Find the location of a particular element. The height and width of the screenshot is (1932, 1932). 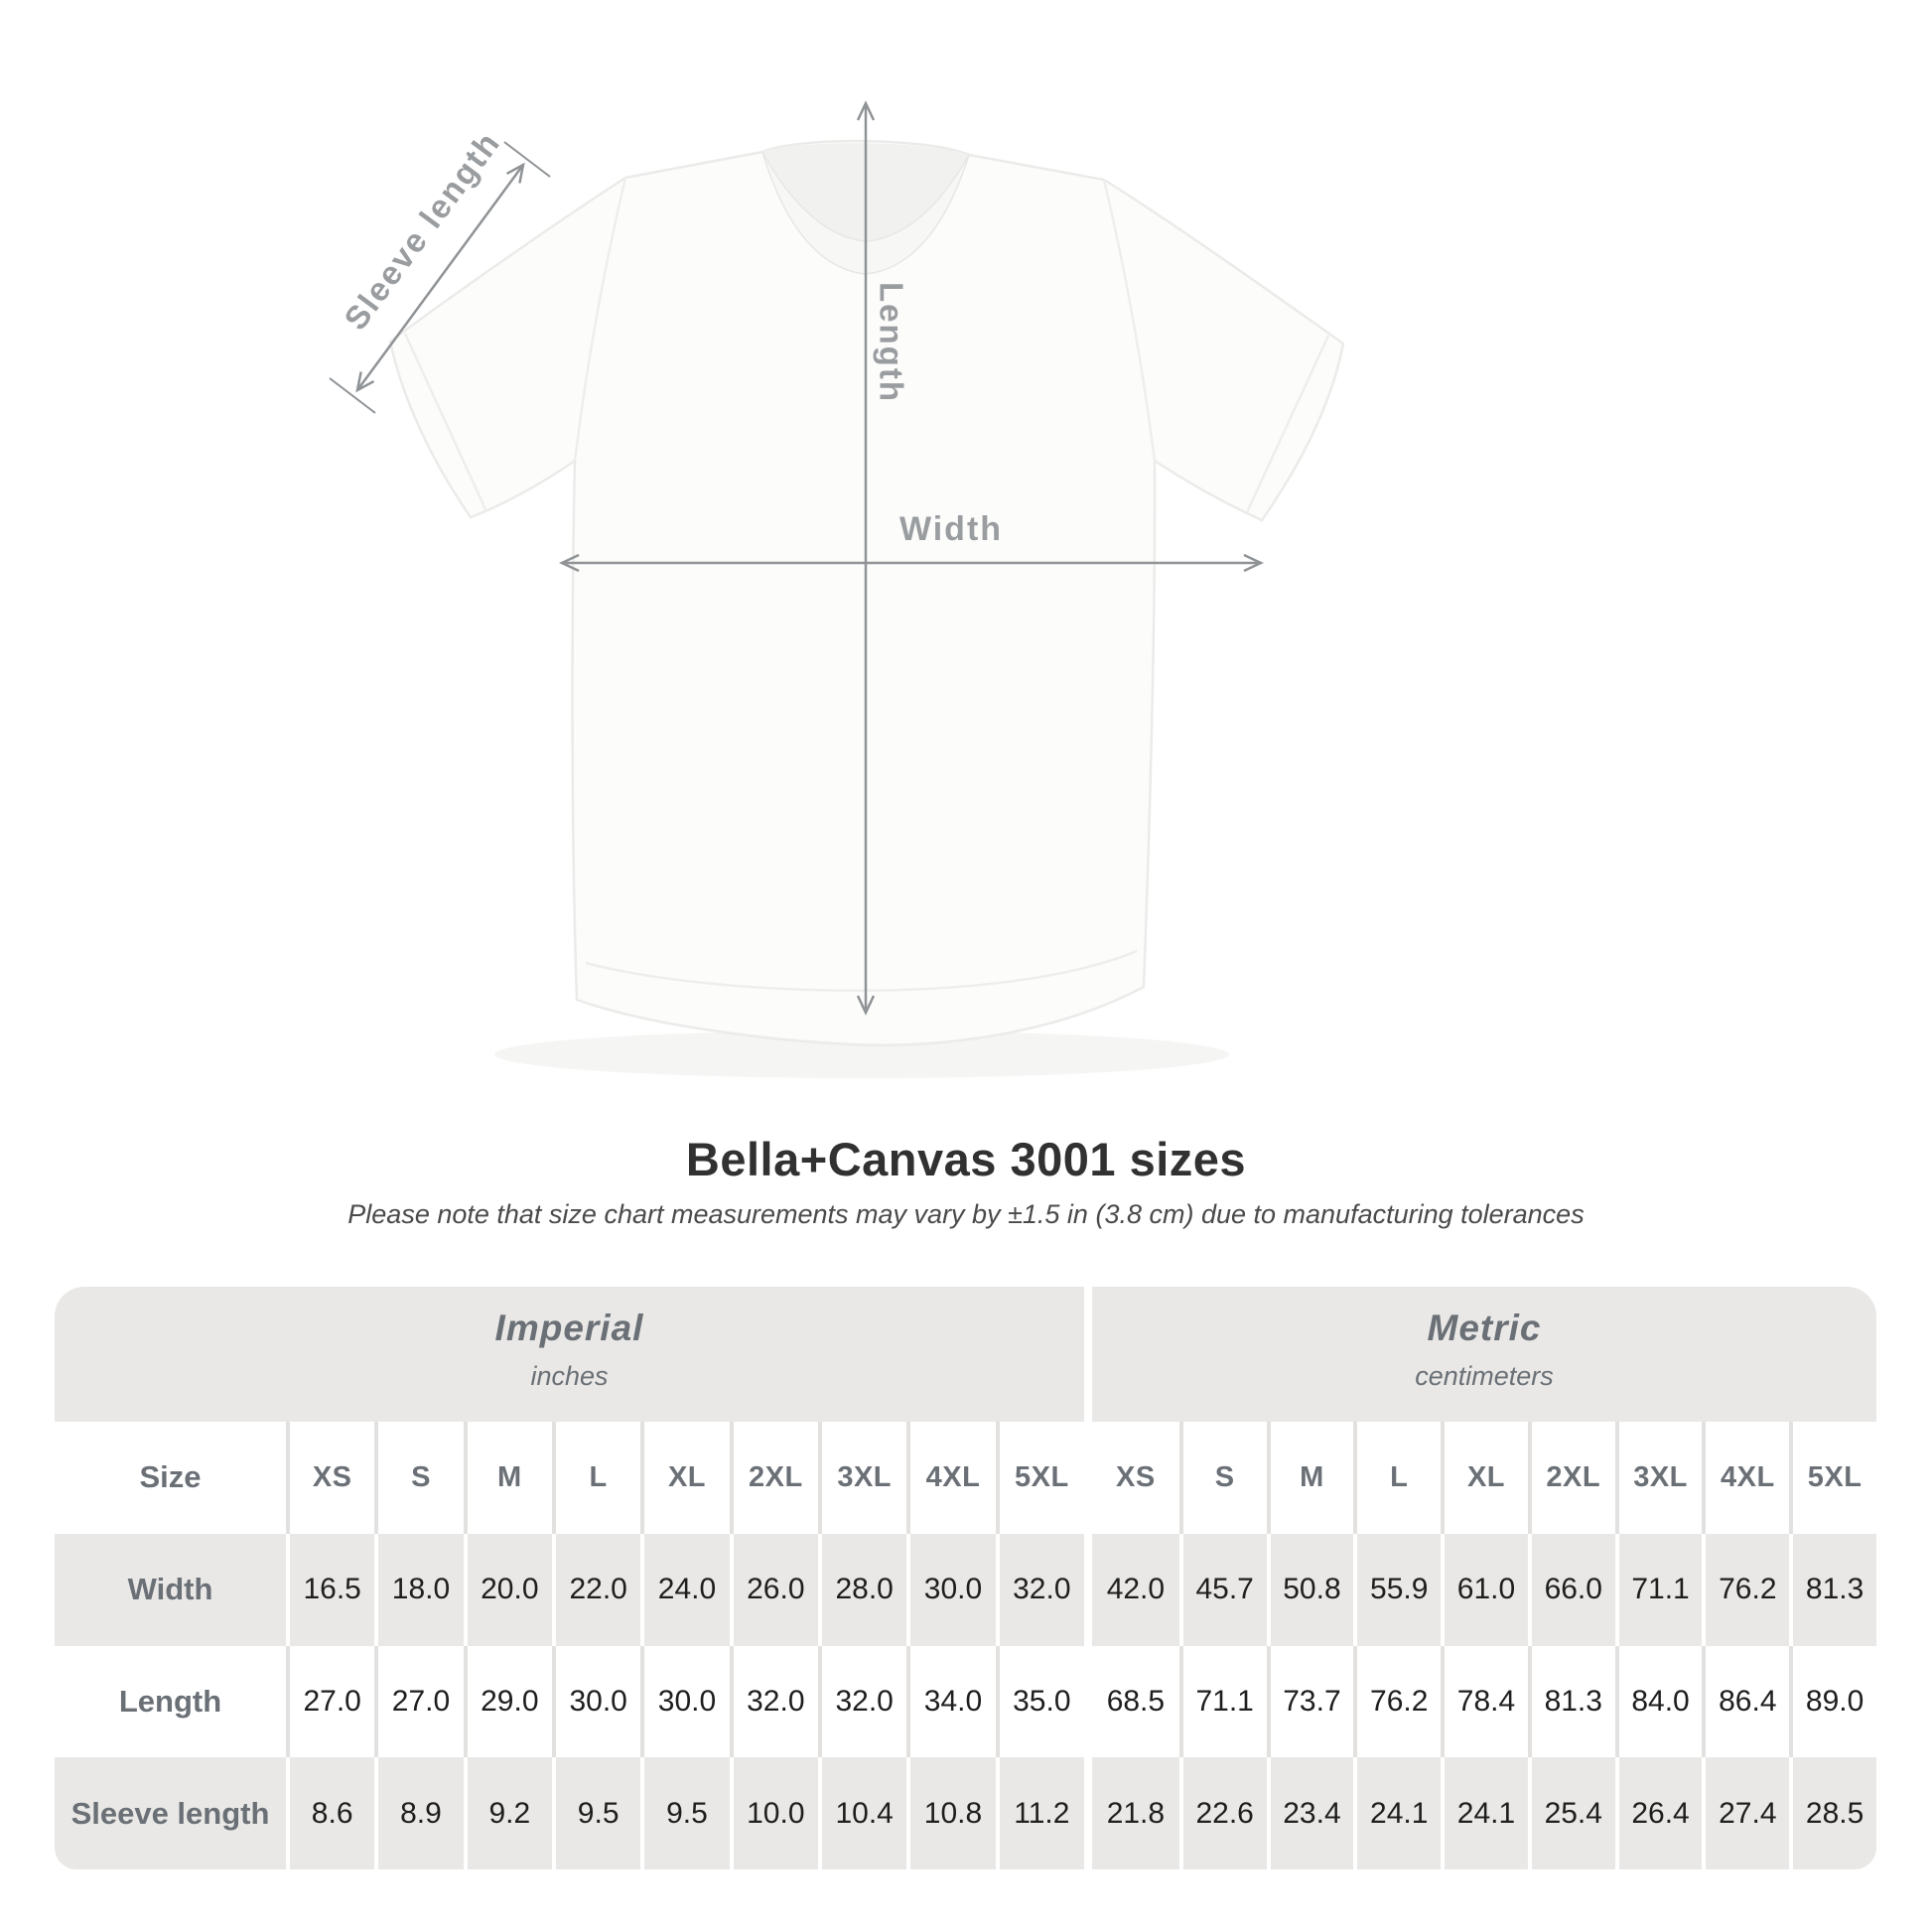

sleeve-length-tick-upper is located at coordinates (527, 159).